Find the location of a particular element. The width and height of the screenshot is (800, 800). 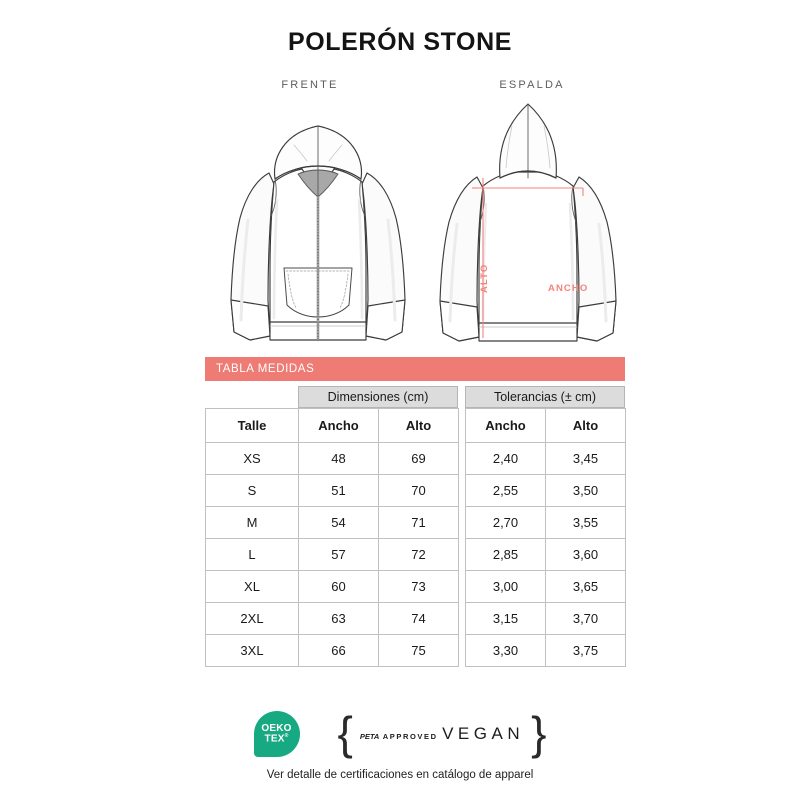

cell-tol-alto: 3,70 is located at coordinates (585, 618).